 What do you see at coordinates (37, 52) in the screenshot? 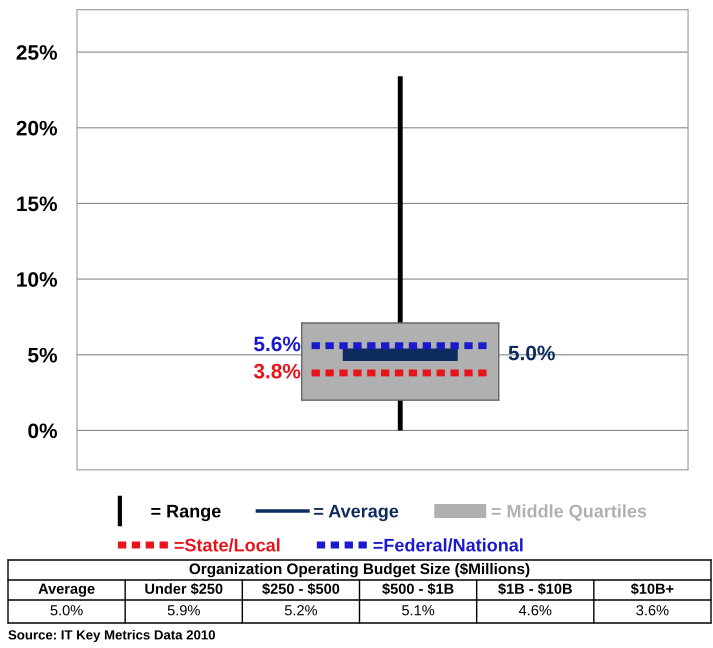
I see `y-tick-label: 25%` at bounding box center [37, 52].